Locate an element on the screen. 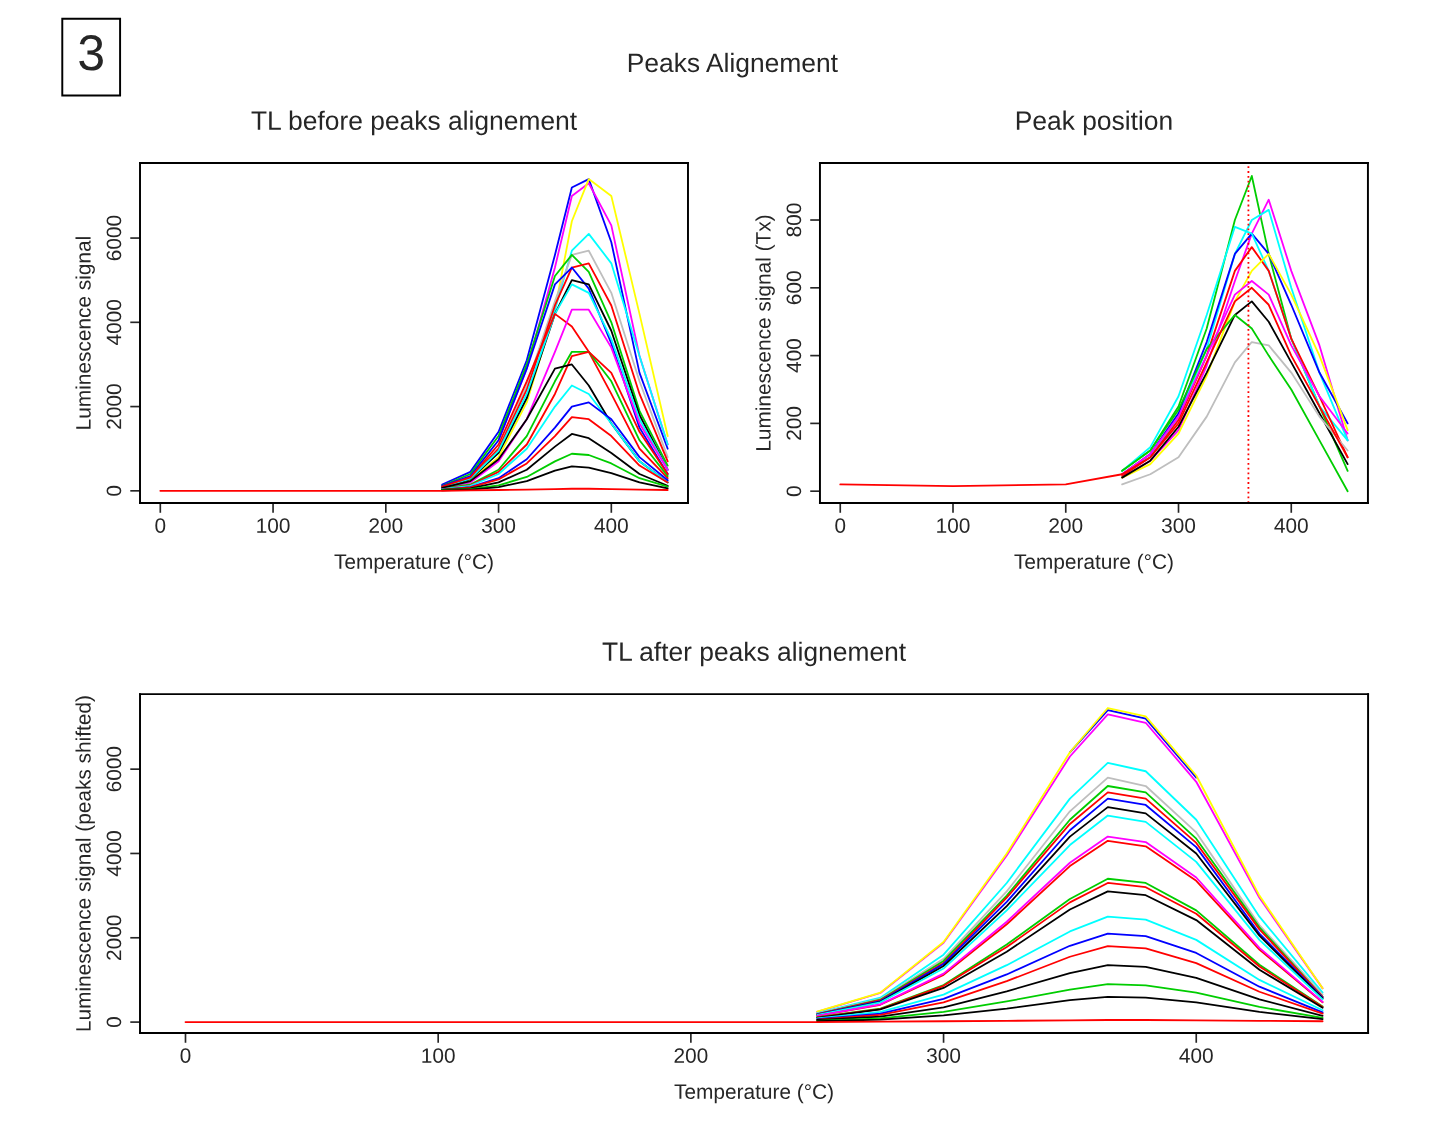 Image resolution: width=1436 pixels, height=1142 pixels. y-axis-title: Luminescence signal (Tx) is located at coordinates (765, 333).